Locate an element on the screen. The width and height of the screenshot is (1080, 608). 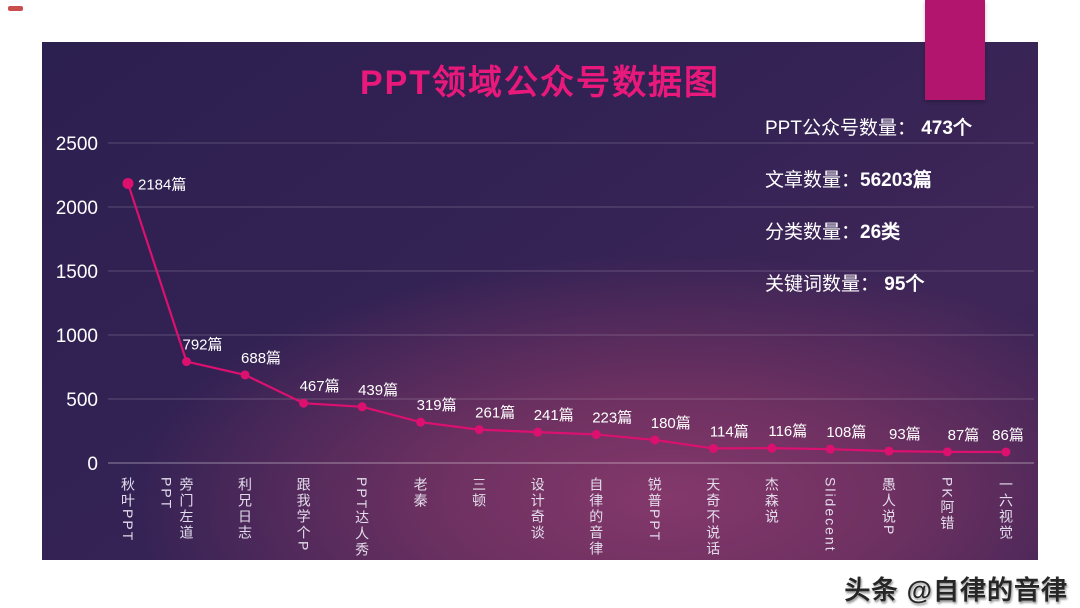
page-title: PPT领域公众号数据图 is located at coordinates (540, 83).